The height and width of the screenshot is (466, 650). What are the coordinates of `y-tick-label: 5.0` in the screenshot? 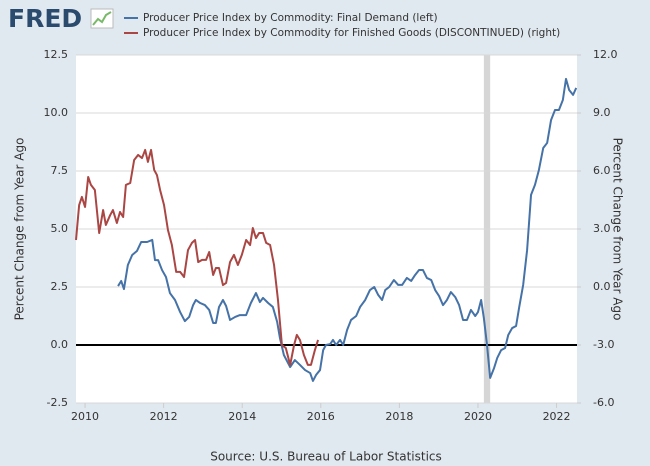 It's located at (60, 228).